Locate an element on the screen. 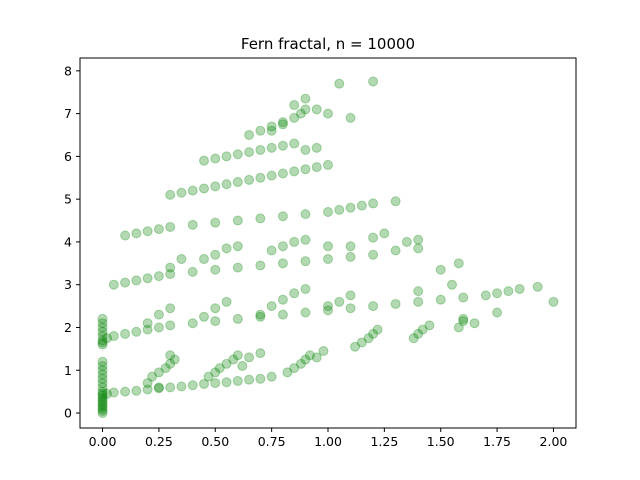 This screenshot has height=480, width=640. x-tick-label: 0.50 is located at coordinates (215, 441).